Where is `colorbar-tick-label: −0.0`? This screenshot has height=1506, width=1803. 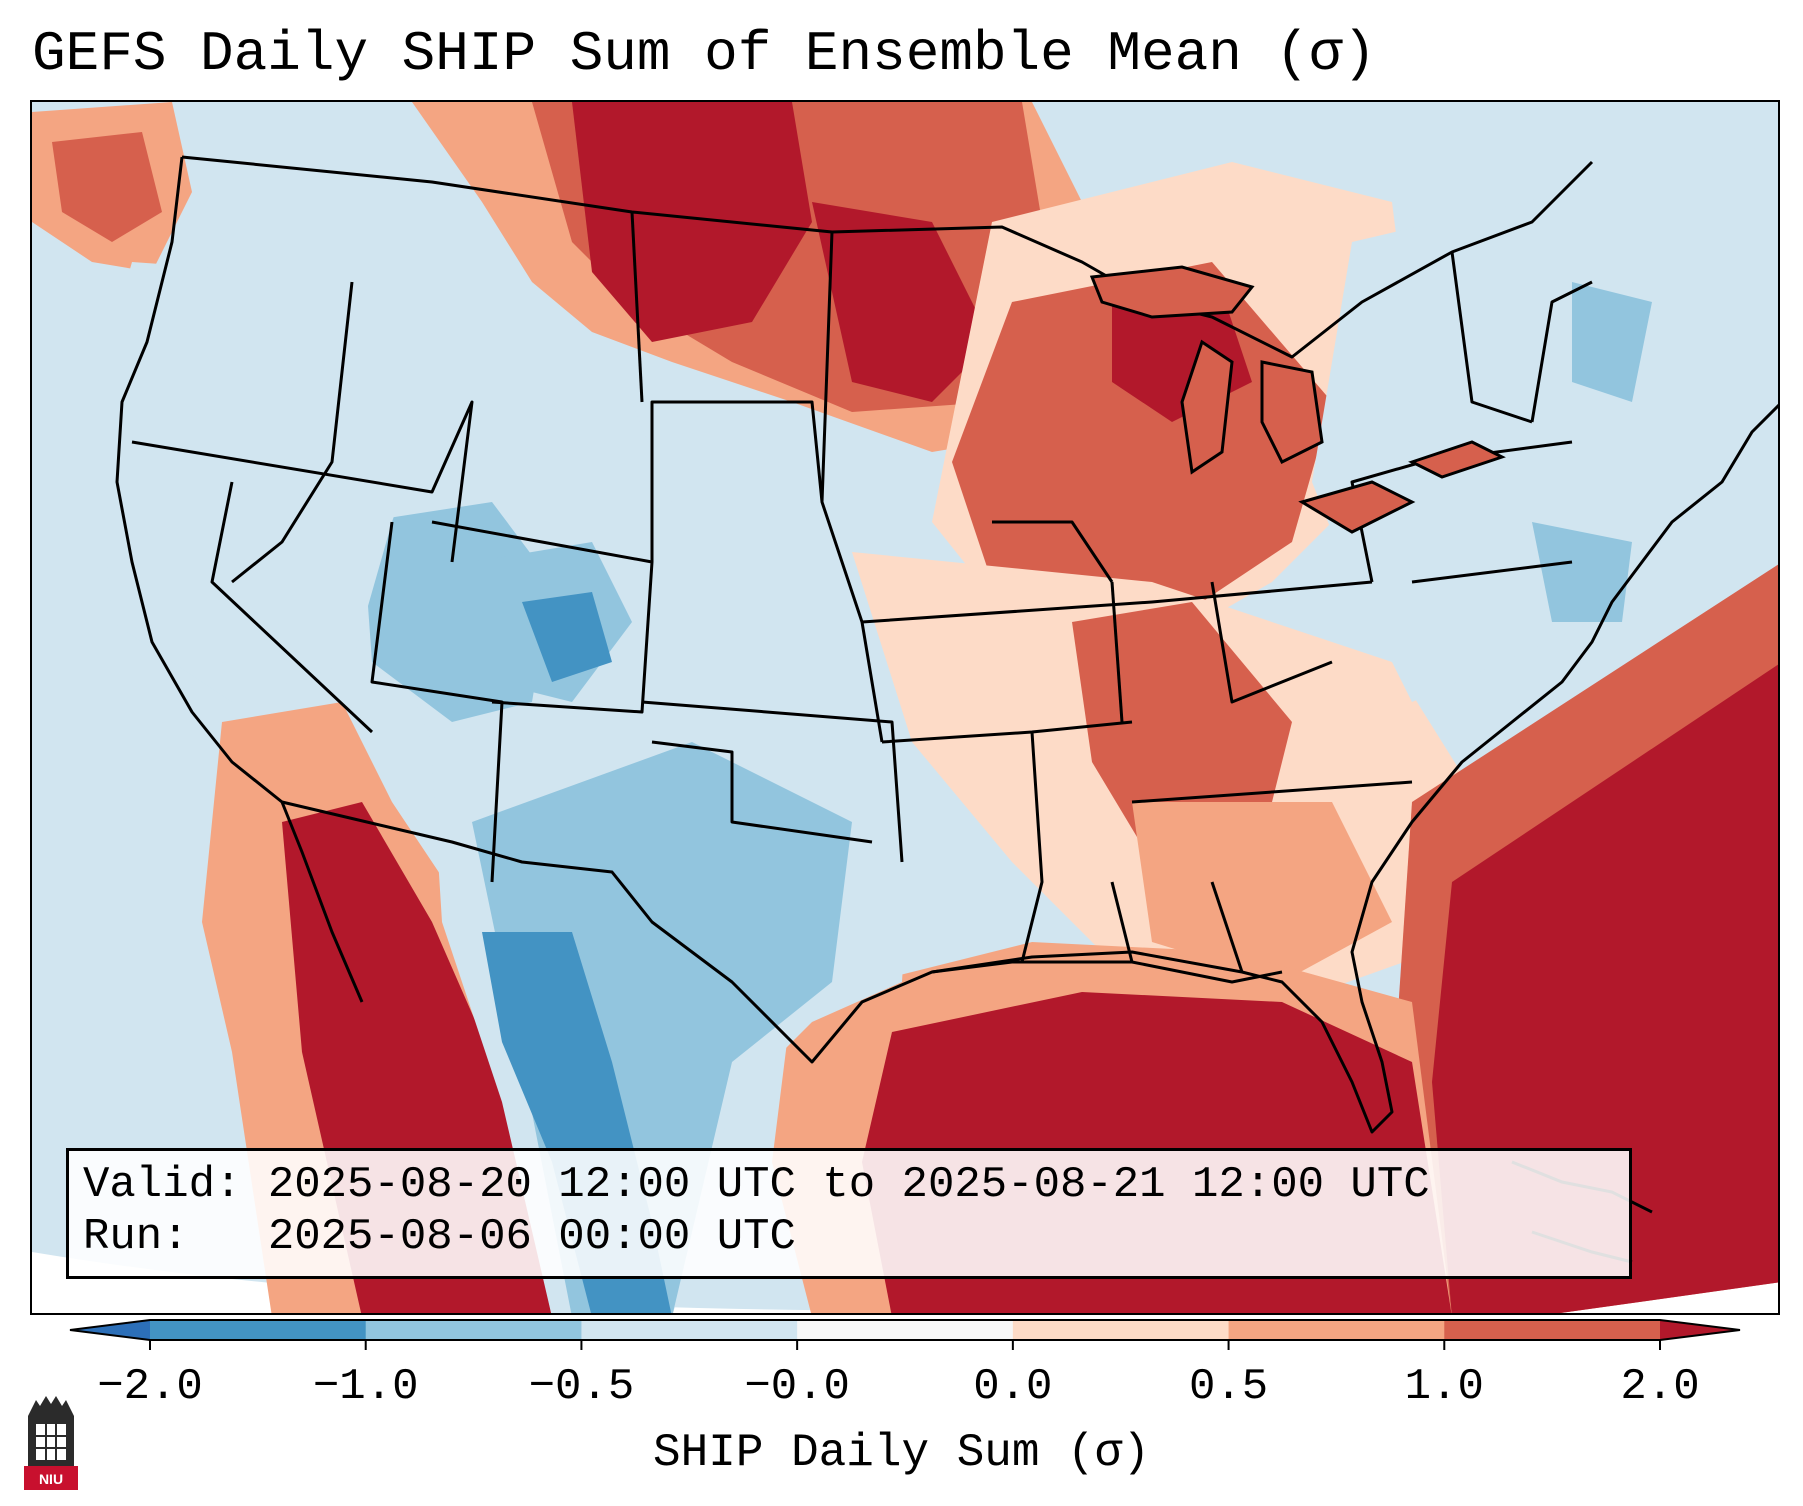 colorbar-tick-label: −0.0 is located at coordinates (797, 1387).